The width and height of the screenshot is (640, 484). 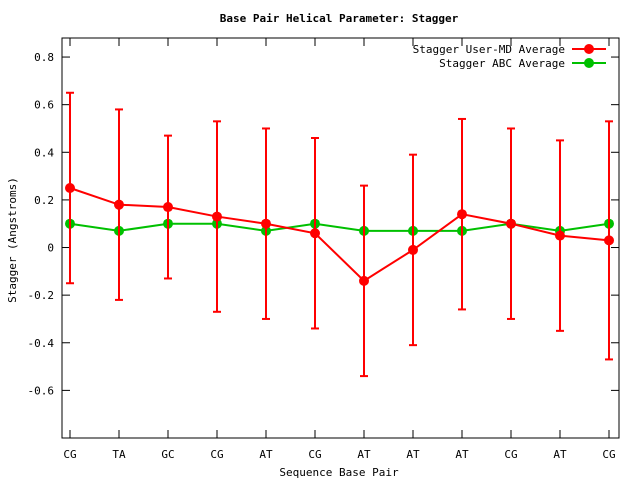 What do you see at coordinates (339, 18) in the screenshot?
I see `chart-title: Base Pair Helical Parameter: Stagger` at bounding box center [339, 18].